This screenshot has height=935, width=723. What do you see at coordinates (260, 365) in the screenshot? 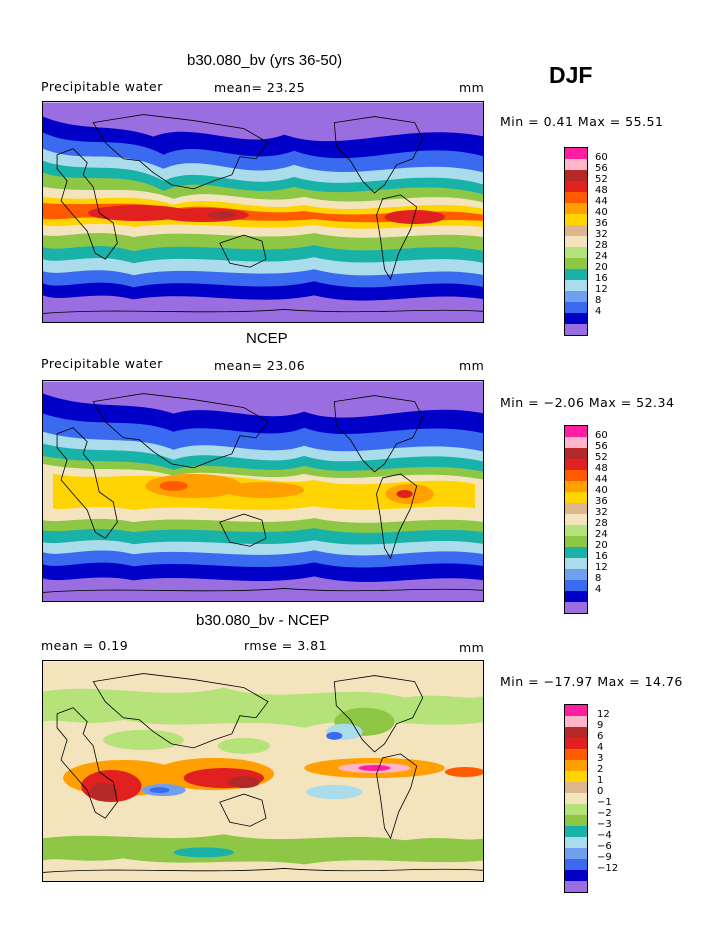
I see `panel2-mean: mean= 23.06` at bounding box center [260, 365].